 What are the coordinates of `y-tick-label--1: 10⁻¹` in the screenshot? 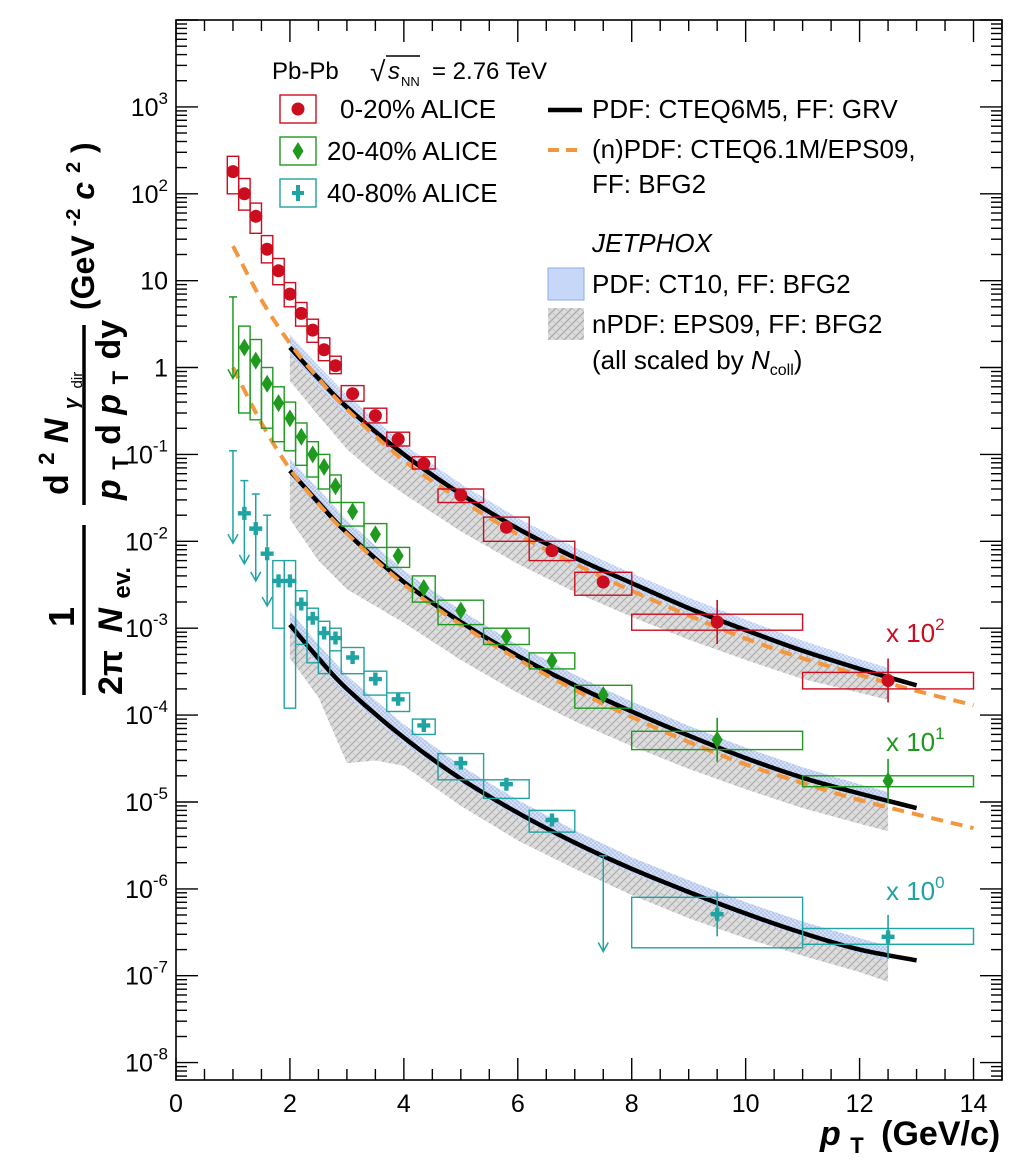 It's located at (146, 452).